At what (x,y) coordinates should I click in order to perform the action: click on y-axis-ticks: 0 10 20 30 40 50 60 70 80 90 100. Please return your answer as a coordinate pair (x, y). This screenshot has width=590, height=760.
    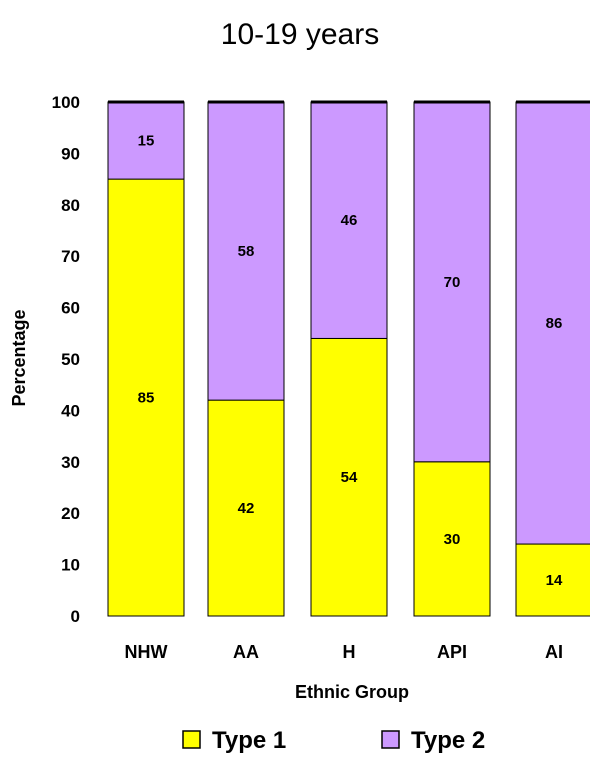
    Looking at the image, I should click on (66, 359).